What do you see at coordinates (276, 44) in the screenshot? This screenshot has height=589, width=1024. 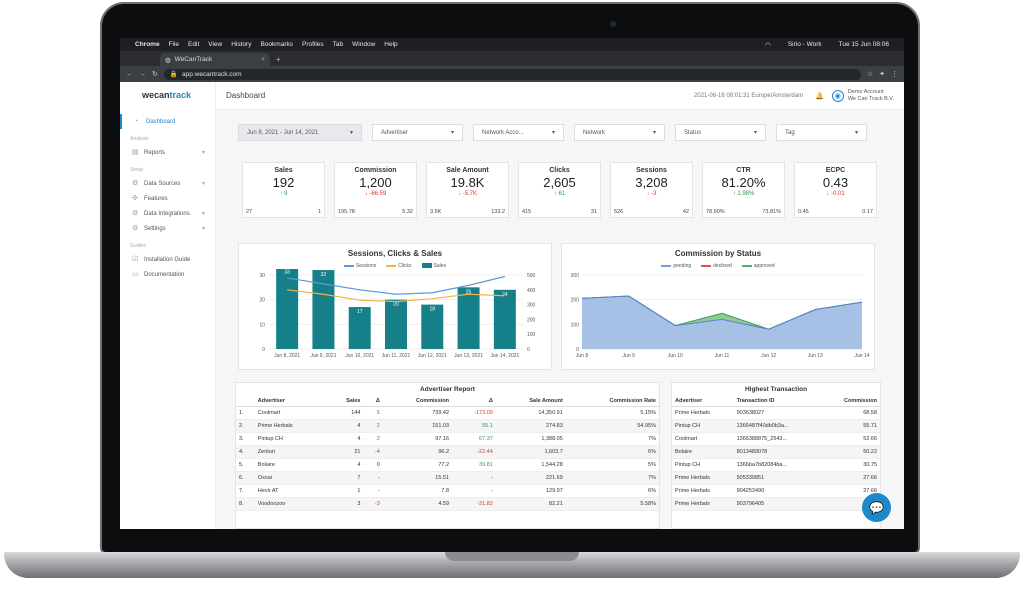 I see `menu-bookmarks: Bookmarks` at bounding box center [276, 44].